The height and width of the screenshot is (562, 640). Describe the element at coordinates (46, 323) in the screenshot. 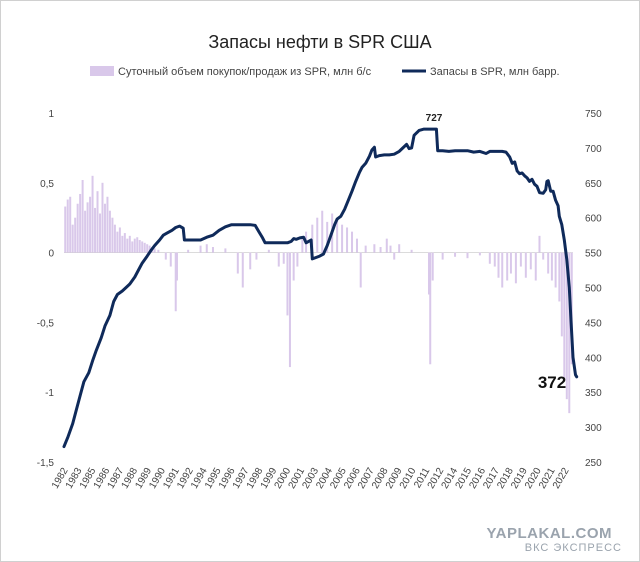

I see `left-tick-label: -0,5` at that location.